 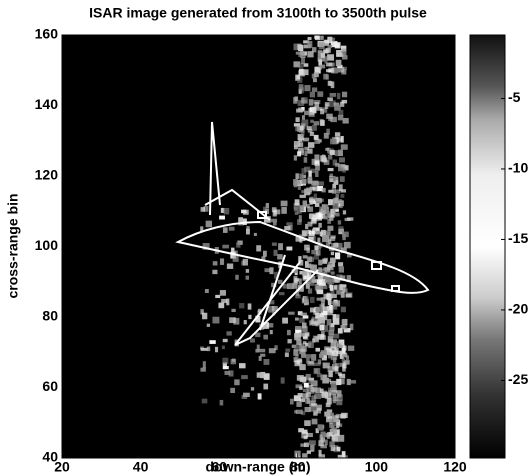 What do you see at coordinates (141, 467) in the screenshot?
I see `x-tick-label: 40` at bounding box center [141, 467].